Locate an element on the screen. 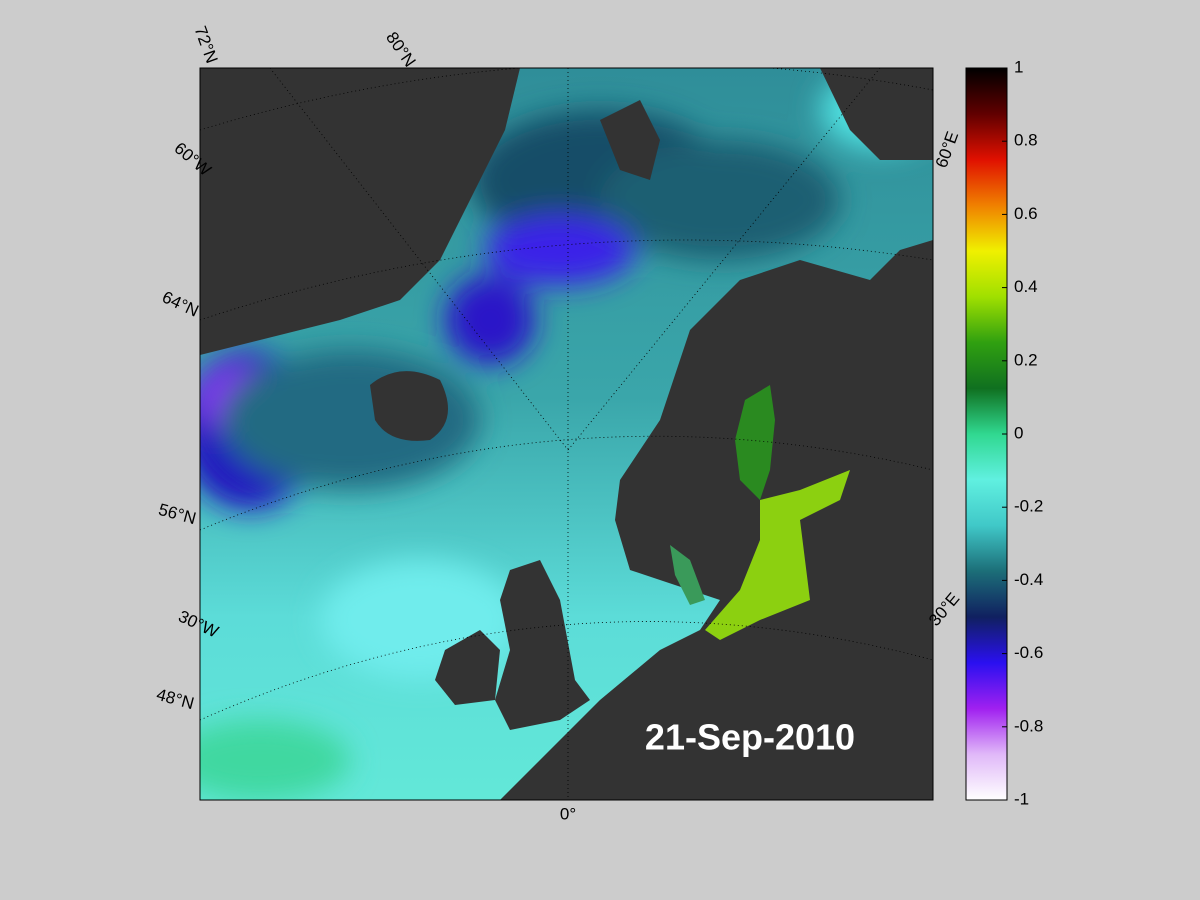 The width and height of the screenshot is (1200, 900). colorbar-ticks: -1 -0.8 -0.6 -0.4 -0.2 0 0.2 0.4 0.6 0.8 1 is located at coordinates (1022, 432).